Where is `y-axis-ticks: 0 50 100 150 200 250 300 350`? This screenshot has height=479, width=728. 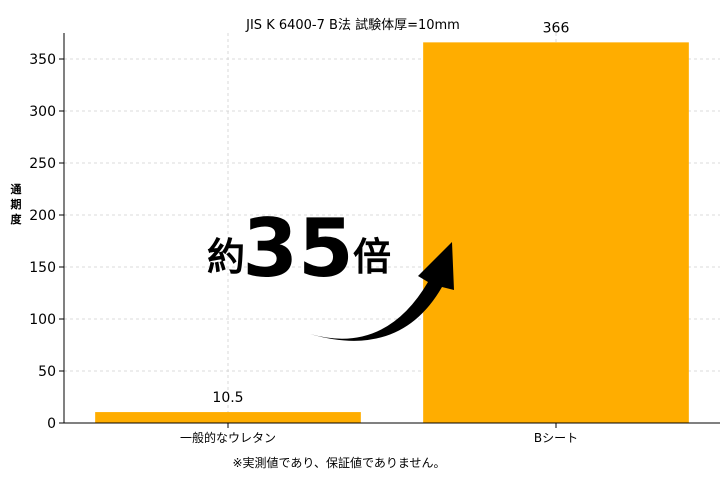 y-axis-ticks: 0 50 100 150 200 250 300 350 is located at coordinates (46, 242).